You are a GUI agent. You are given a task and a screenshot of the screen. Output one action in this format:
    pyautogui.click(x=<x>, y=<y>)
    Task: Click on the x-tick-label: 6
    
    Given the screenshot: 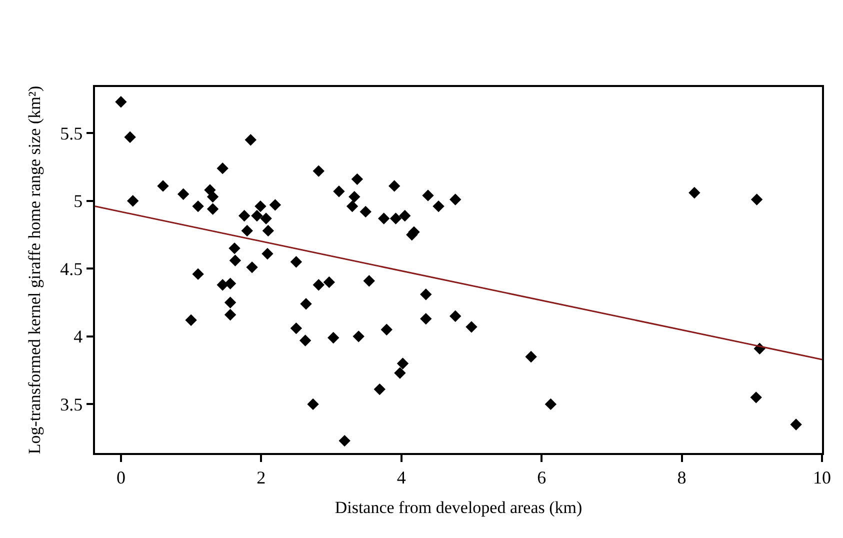 What is the action you would take?
    pyautogui.click(x=541, y=477)
    